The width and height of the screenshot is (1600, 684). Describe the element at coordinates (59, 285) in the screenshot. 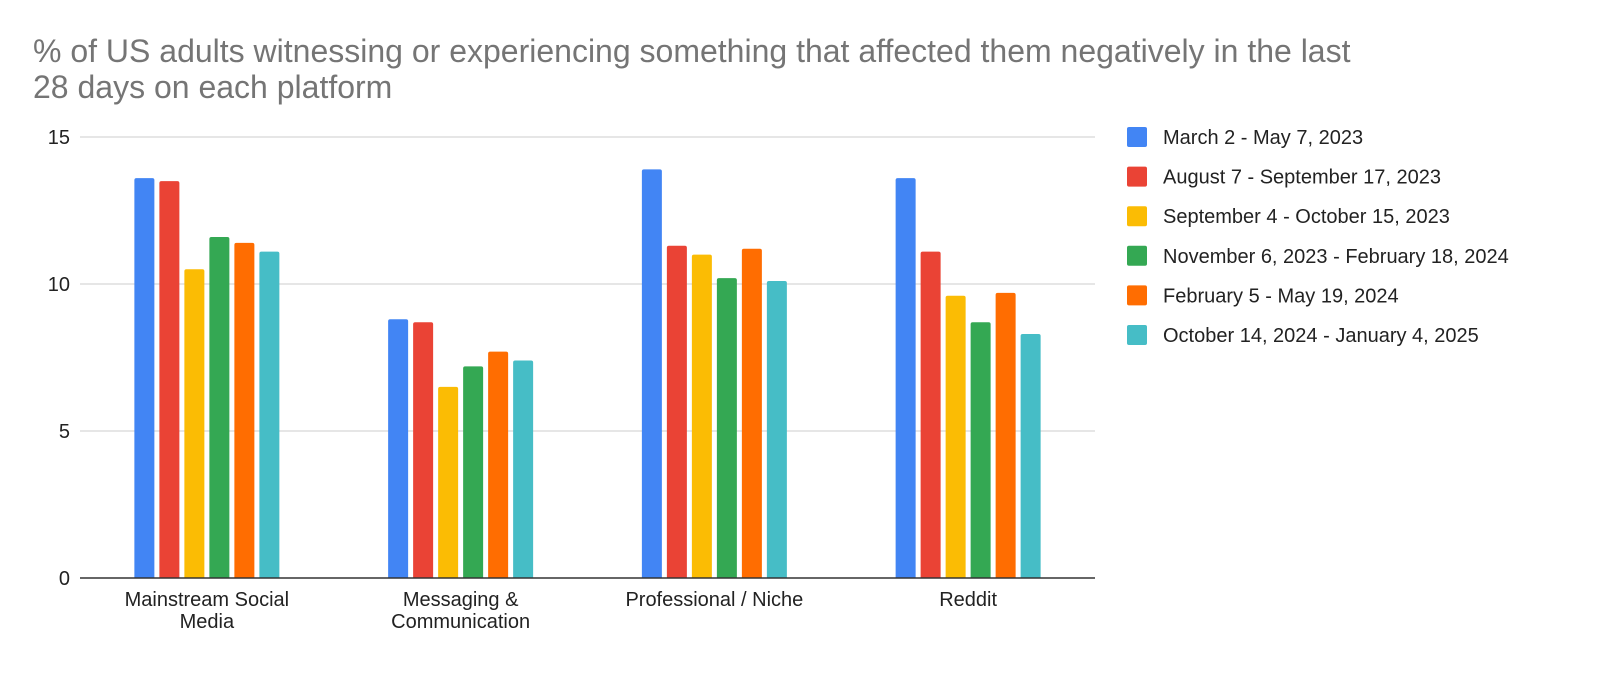

I see `y-tick-label: 10` at that location.